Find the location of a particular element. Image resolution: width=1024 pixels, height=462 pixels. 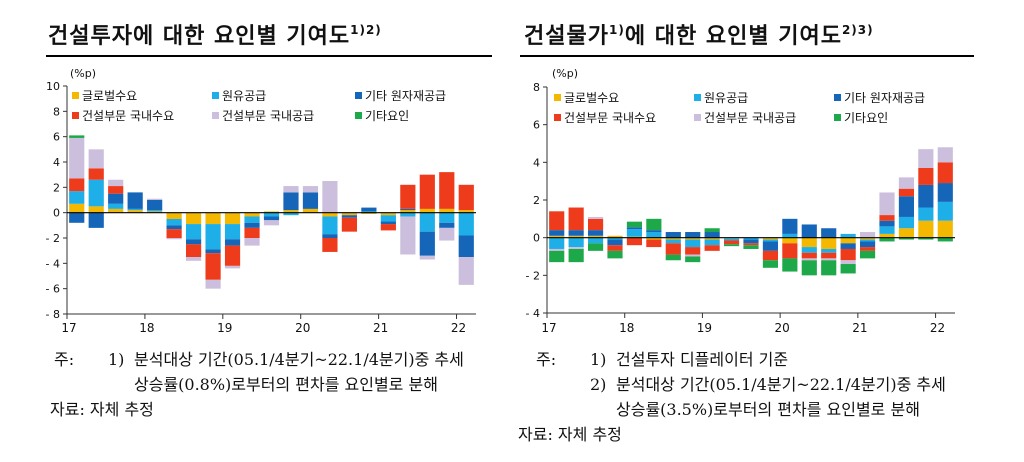

left-chart-ytick-label: - 8 is located at coordinates (53, 314).